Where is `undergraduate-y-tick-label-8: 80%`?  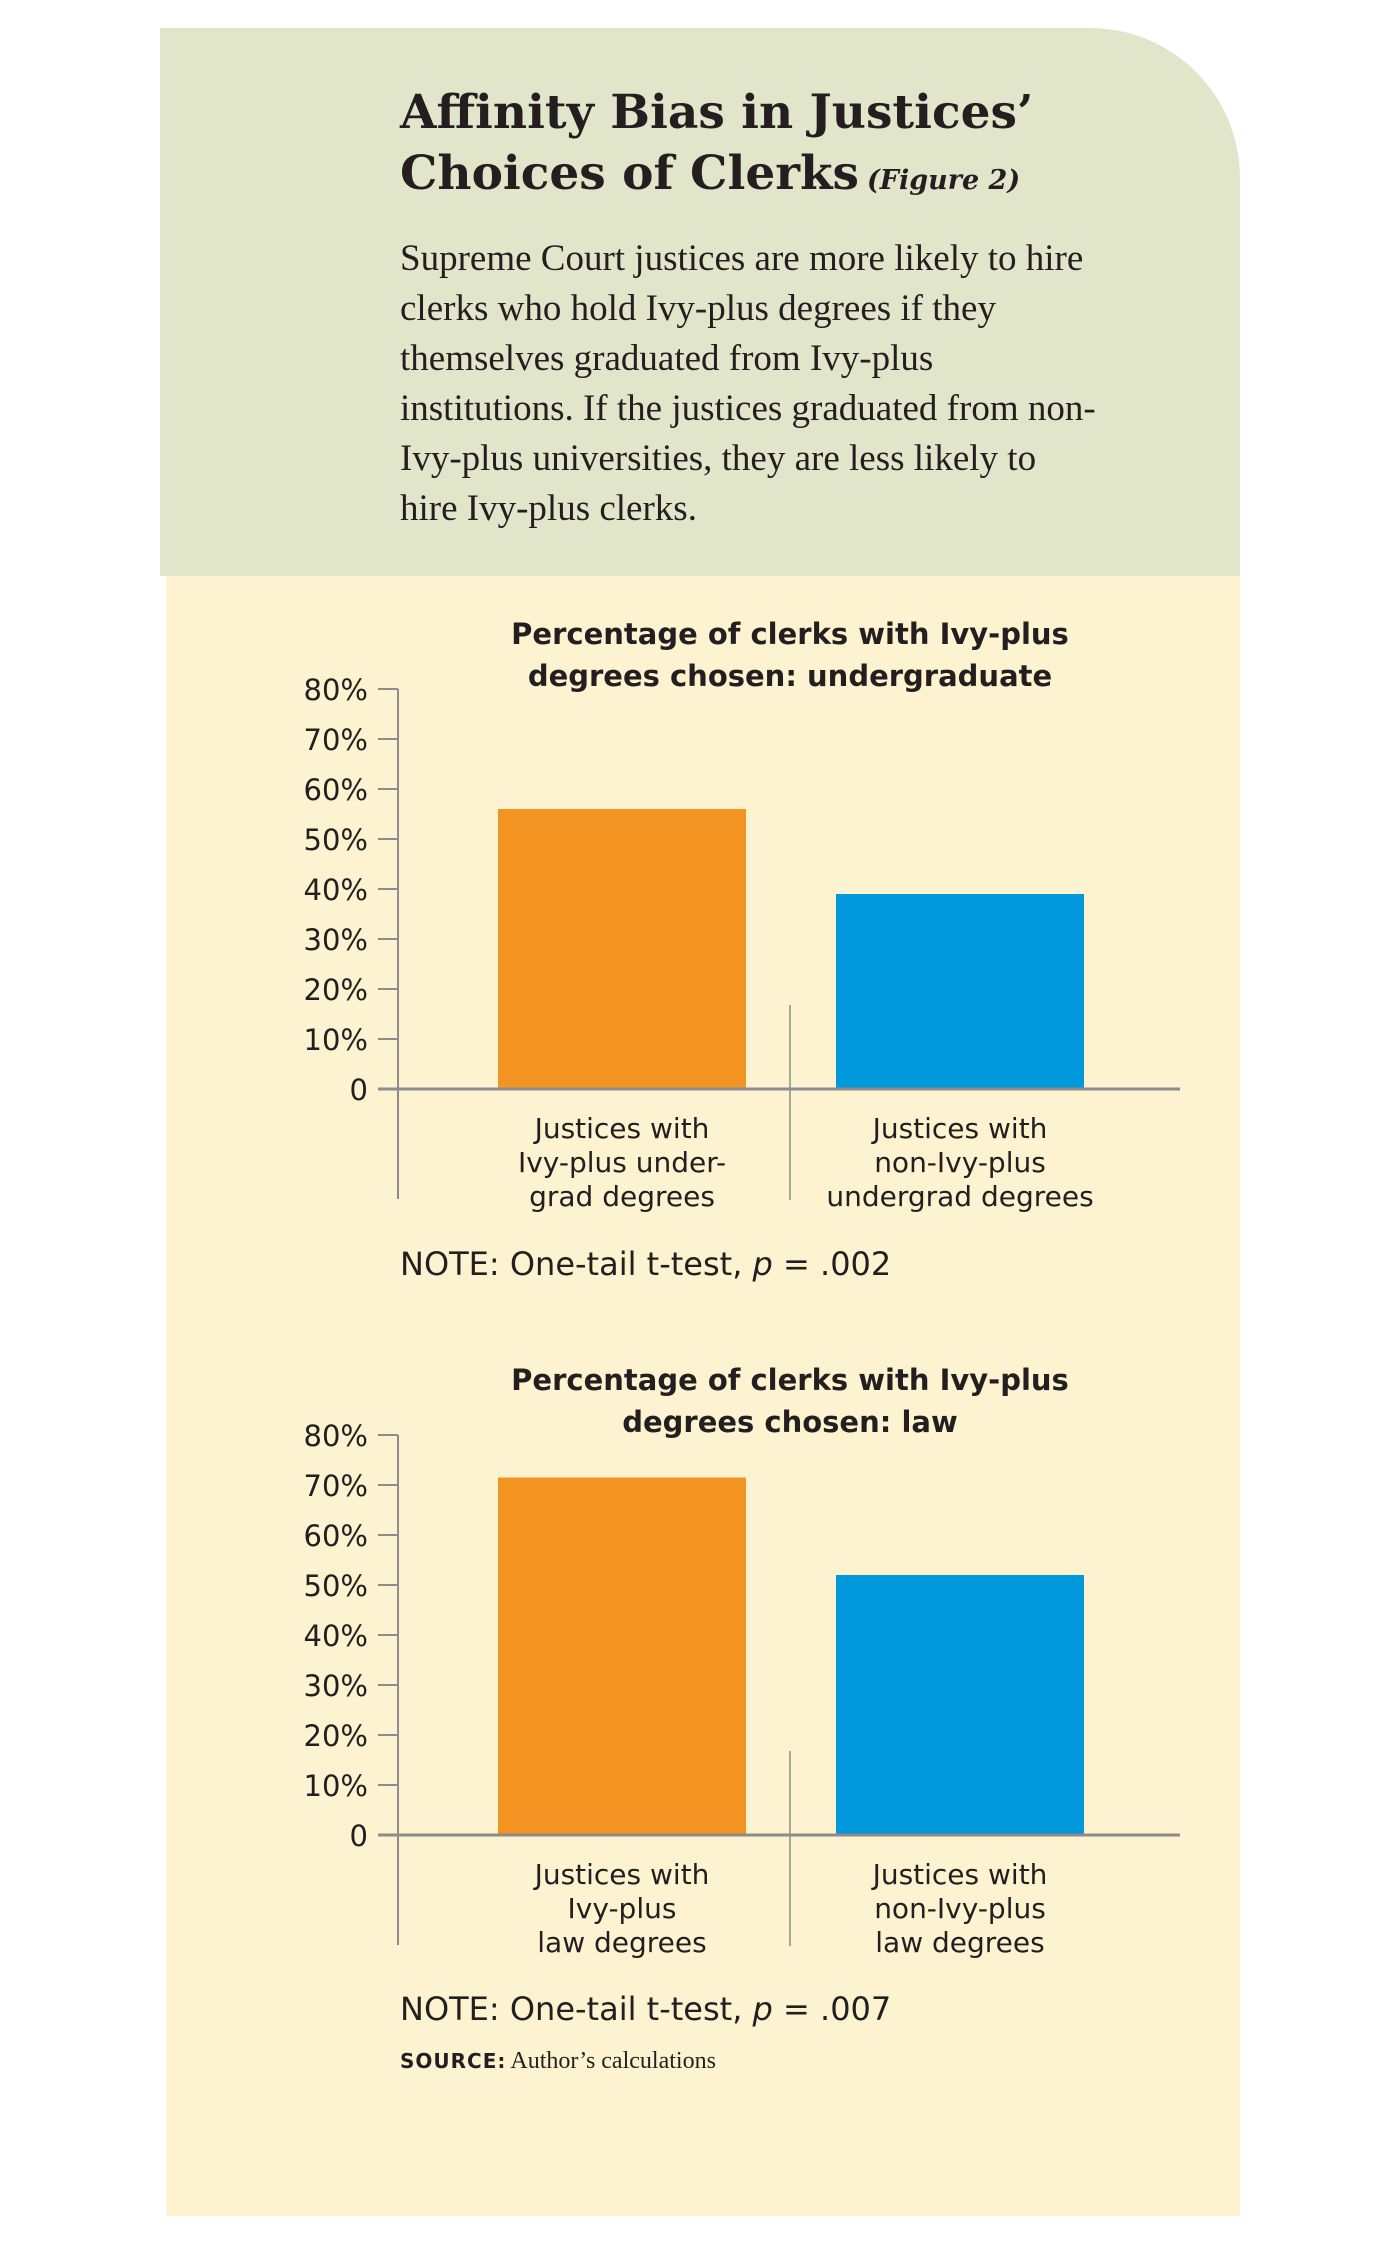
undergraduate-y-tick-label-8: 80% is located at coordinates (336, 690).